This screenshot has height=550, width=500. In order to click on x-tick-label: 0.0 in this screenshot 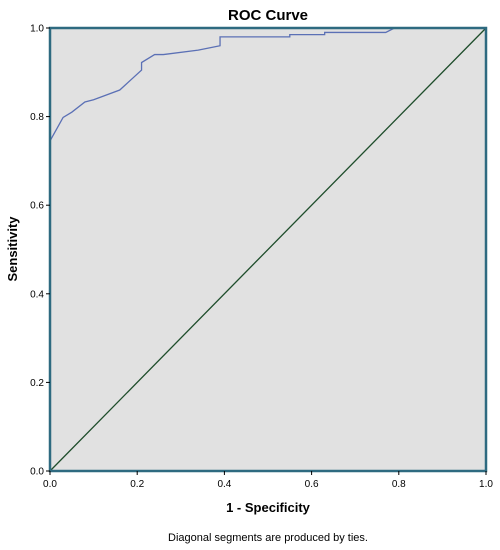, I will do `click(50, 484)`.